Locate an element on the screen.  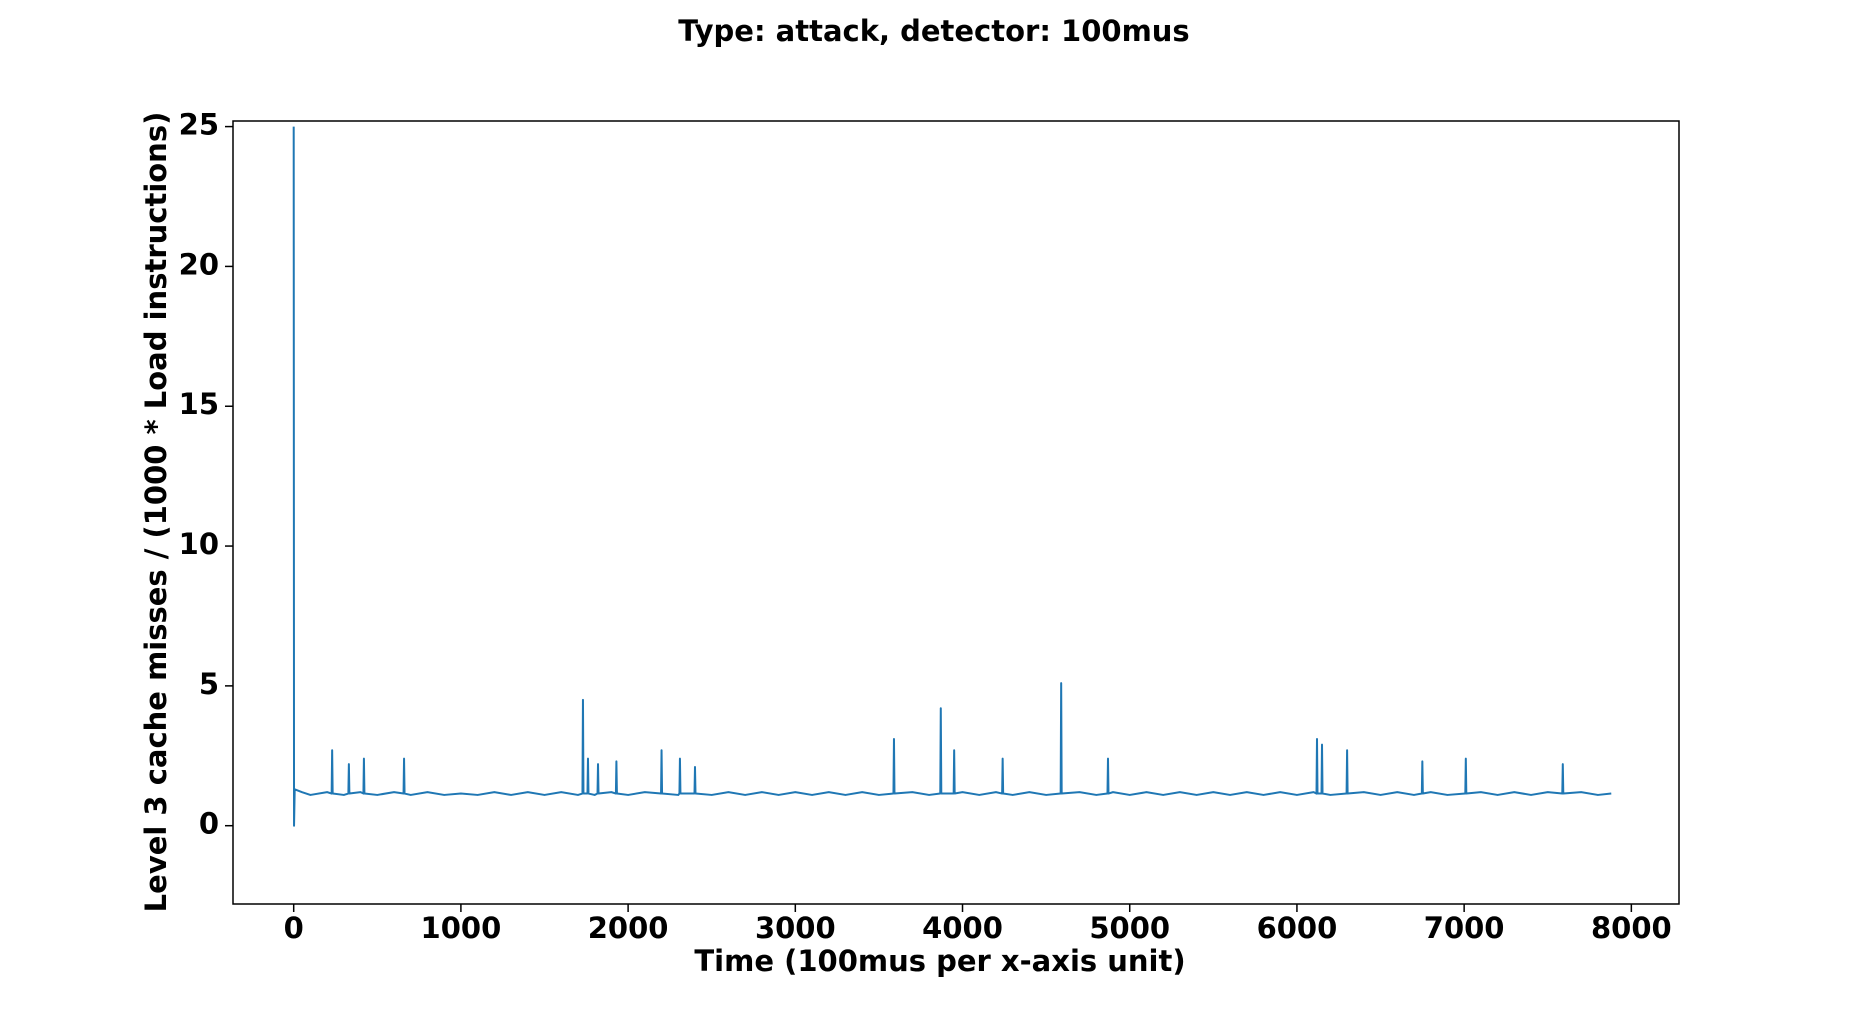
x-axis-label: Time (100mus per x-axis unit) is located at coordinates (939, 961).